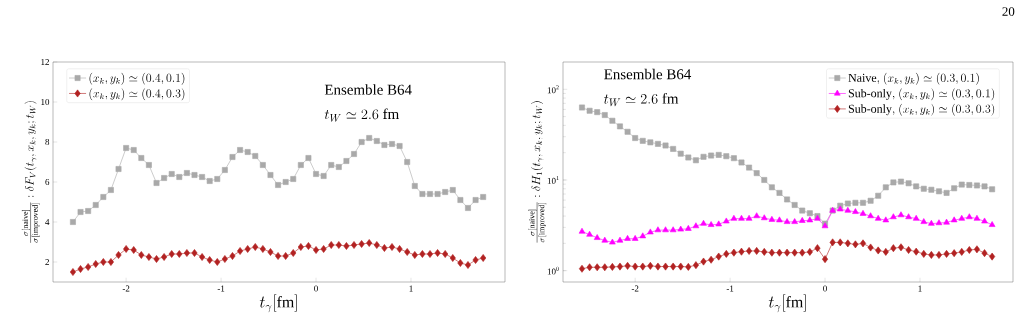 This screenshot has width=1023, height=325. I want to click on y-axis-title: $\frac{\sigma[\mathrm{naive}]}{\sigma[\mathrm{improved}]}:\delta F_V(t_\gamma,x_k,y_k;t_W)$, so click(30, 172).